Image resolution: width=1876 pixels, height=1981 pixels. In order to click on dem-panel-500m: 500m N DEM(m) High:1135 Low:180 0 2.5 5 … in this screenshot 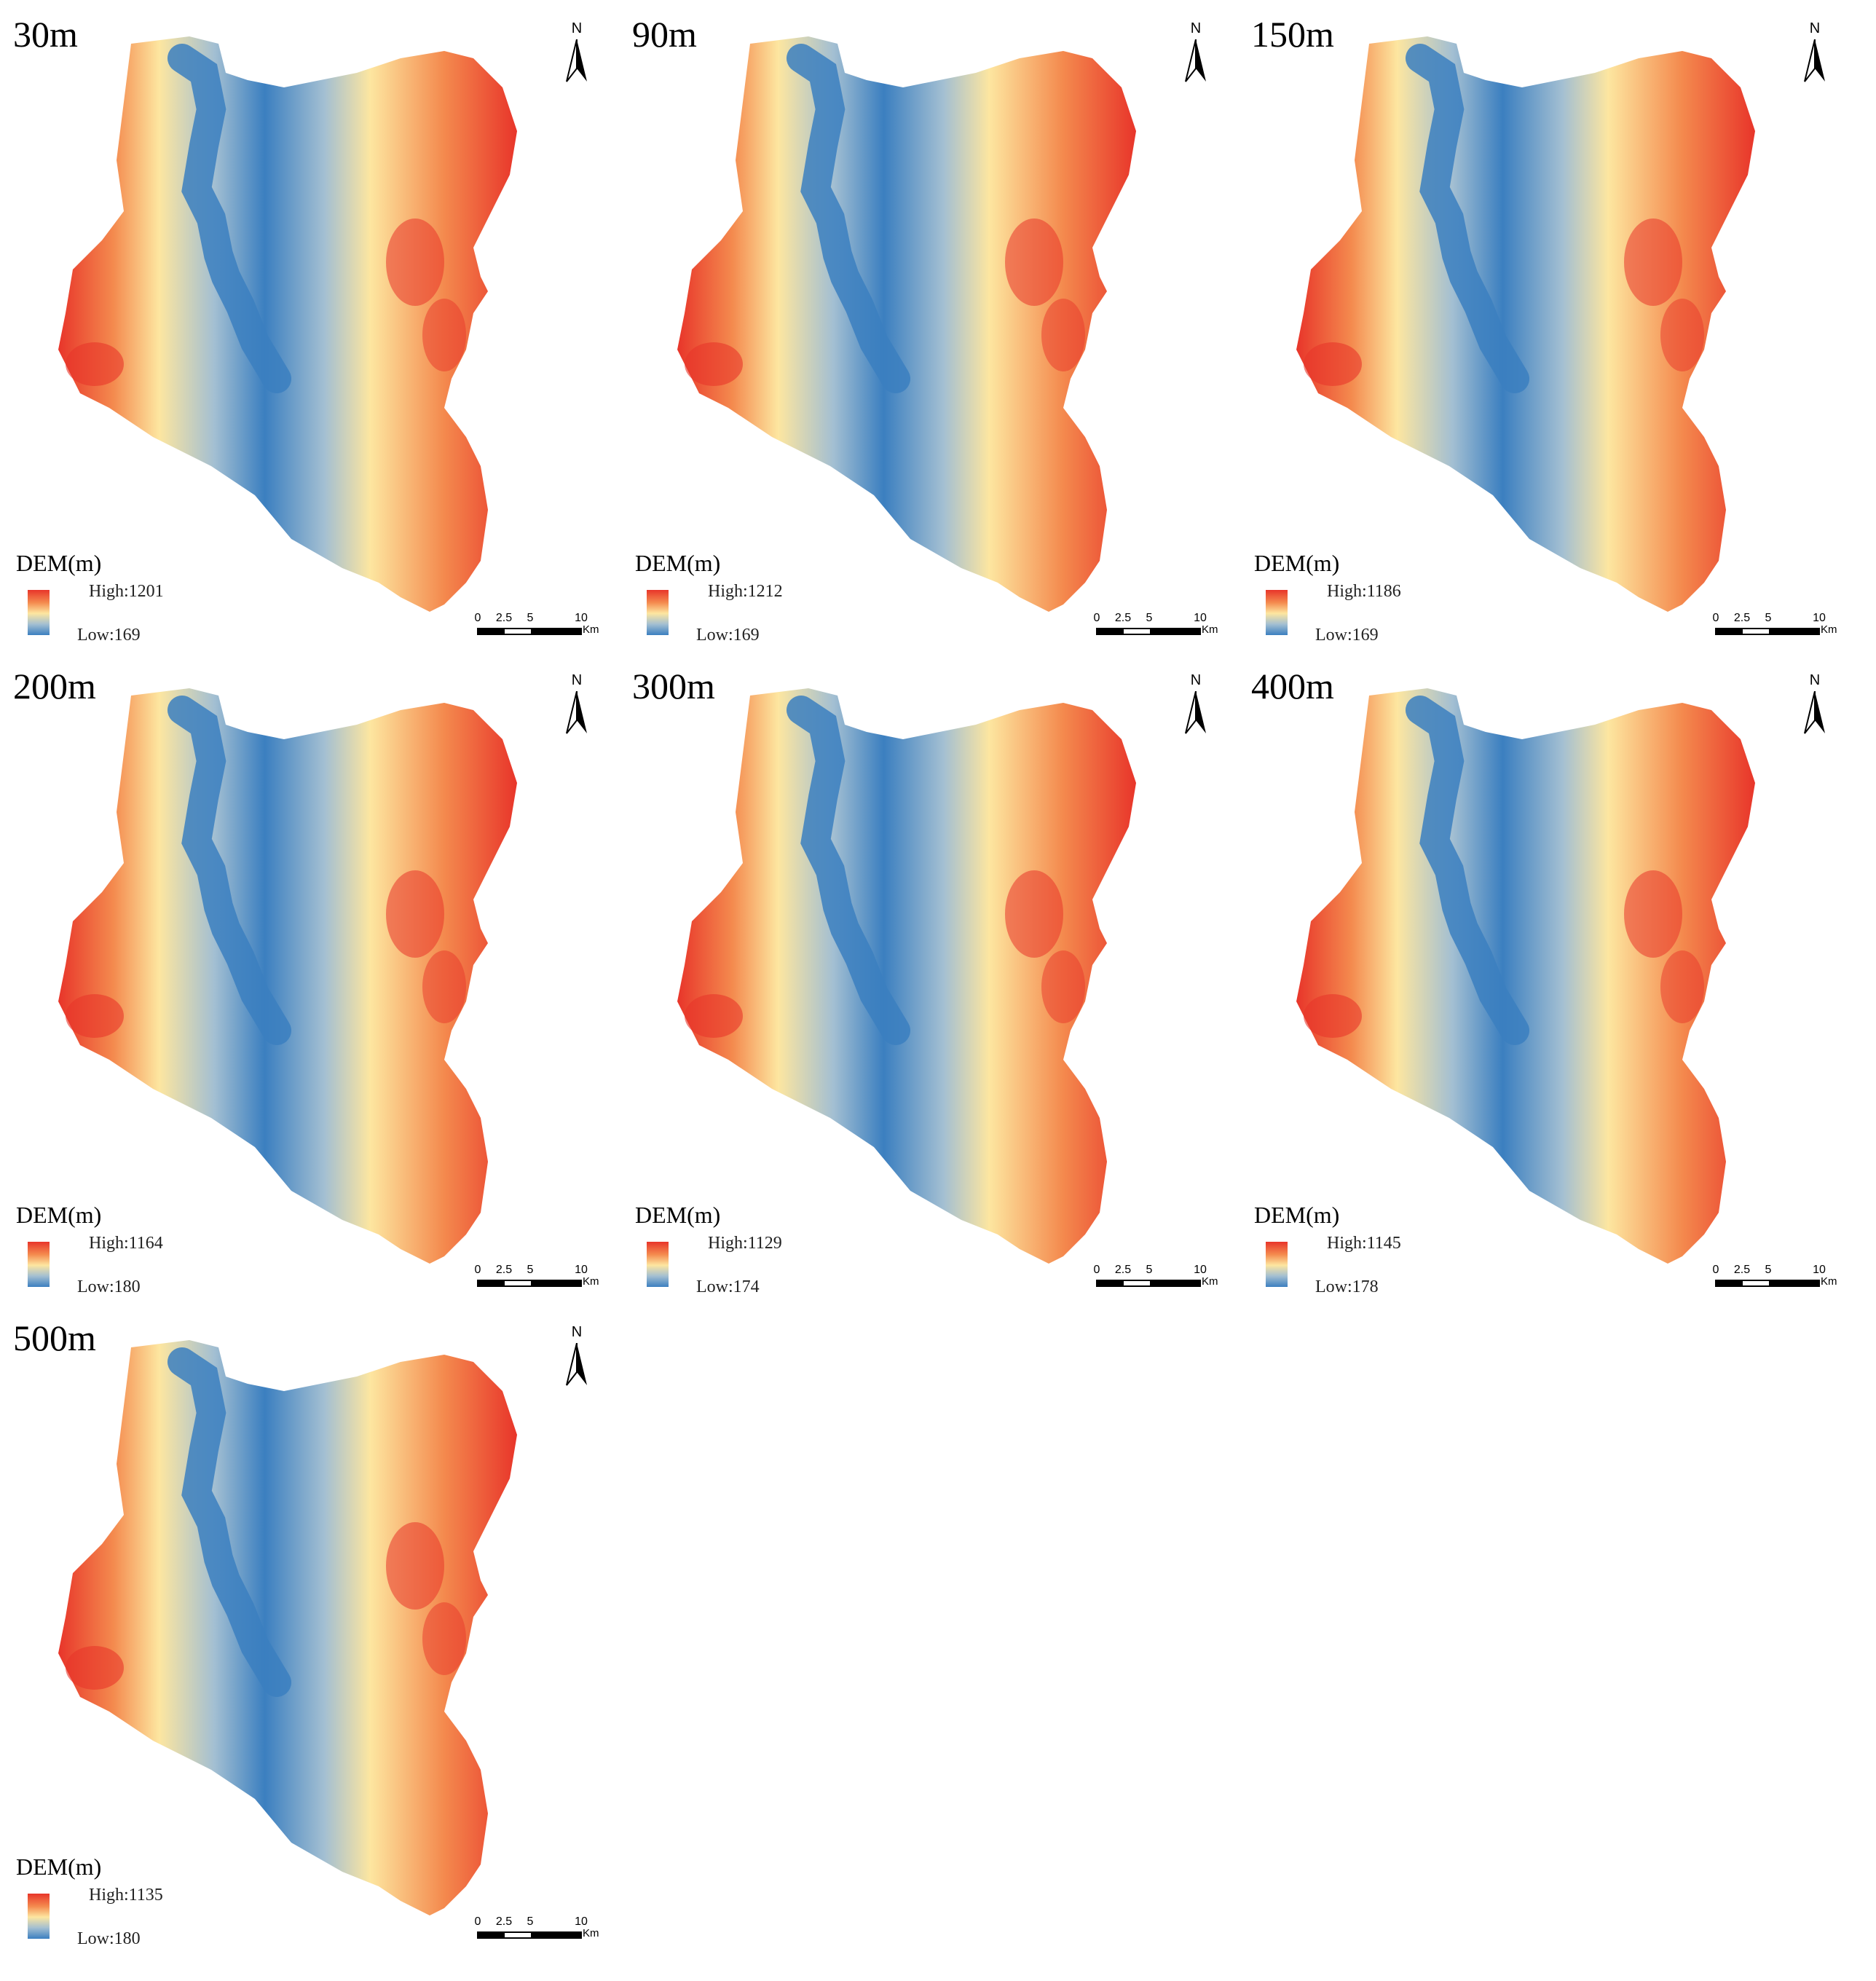, I will do `click(306, 1626)`.